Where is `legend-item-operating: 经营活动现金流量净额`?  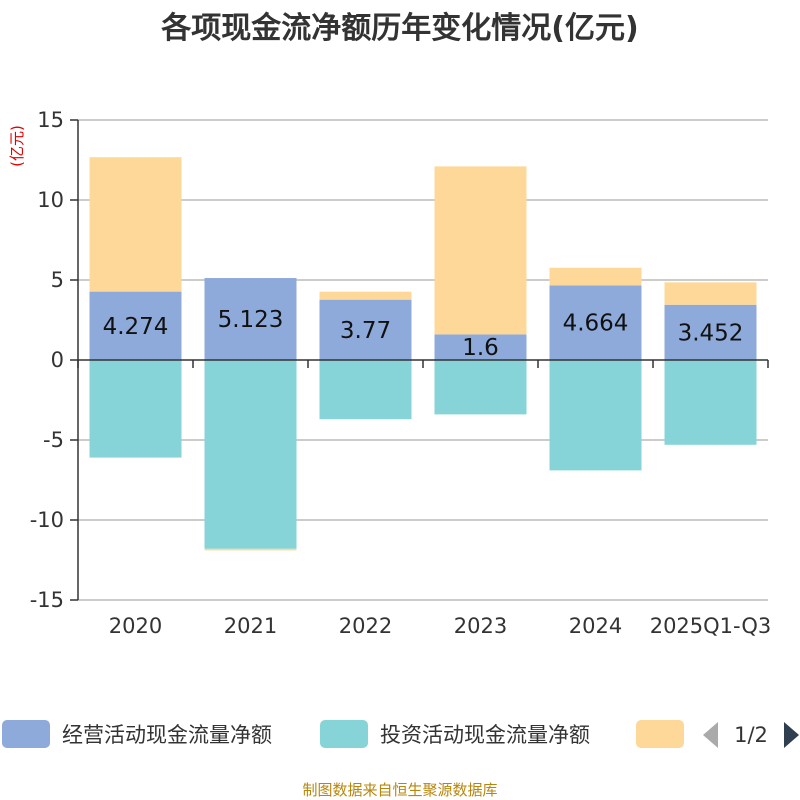 legend-item-operating: 经营活动现金流量净额 is located at coordinates (137, 734).